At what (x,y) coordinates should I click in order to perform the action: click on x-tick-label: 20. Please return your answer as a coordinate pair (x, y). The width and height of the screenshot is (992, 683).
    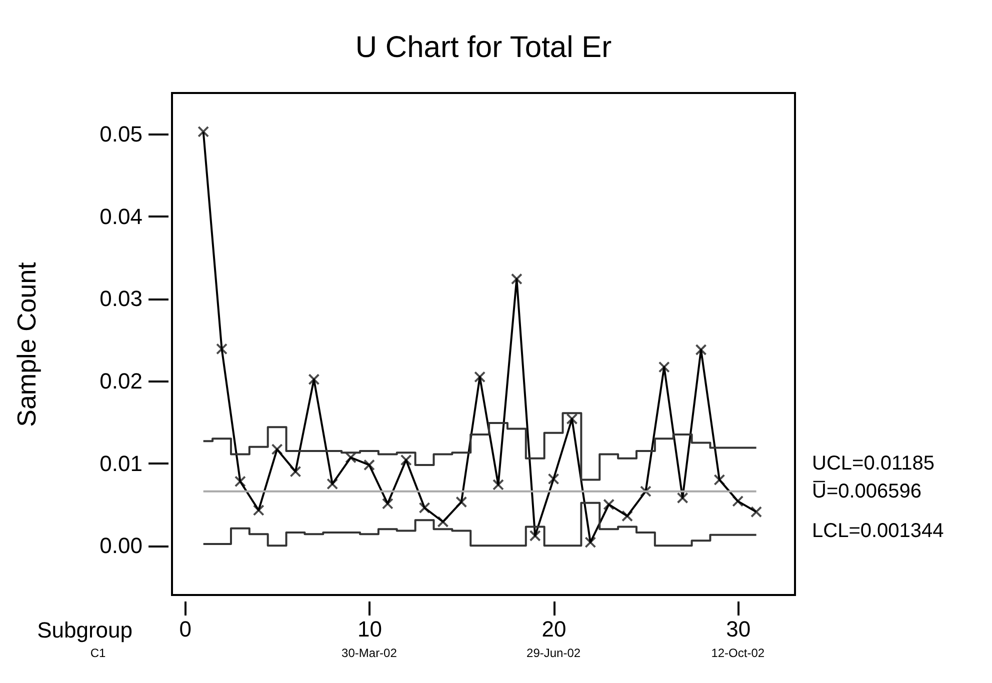
    Looking at the image, I should click on (554, 629).